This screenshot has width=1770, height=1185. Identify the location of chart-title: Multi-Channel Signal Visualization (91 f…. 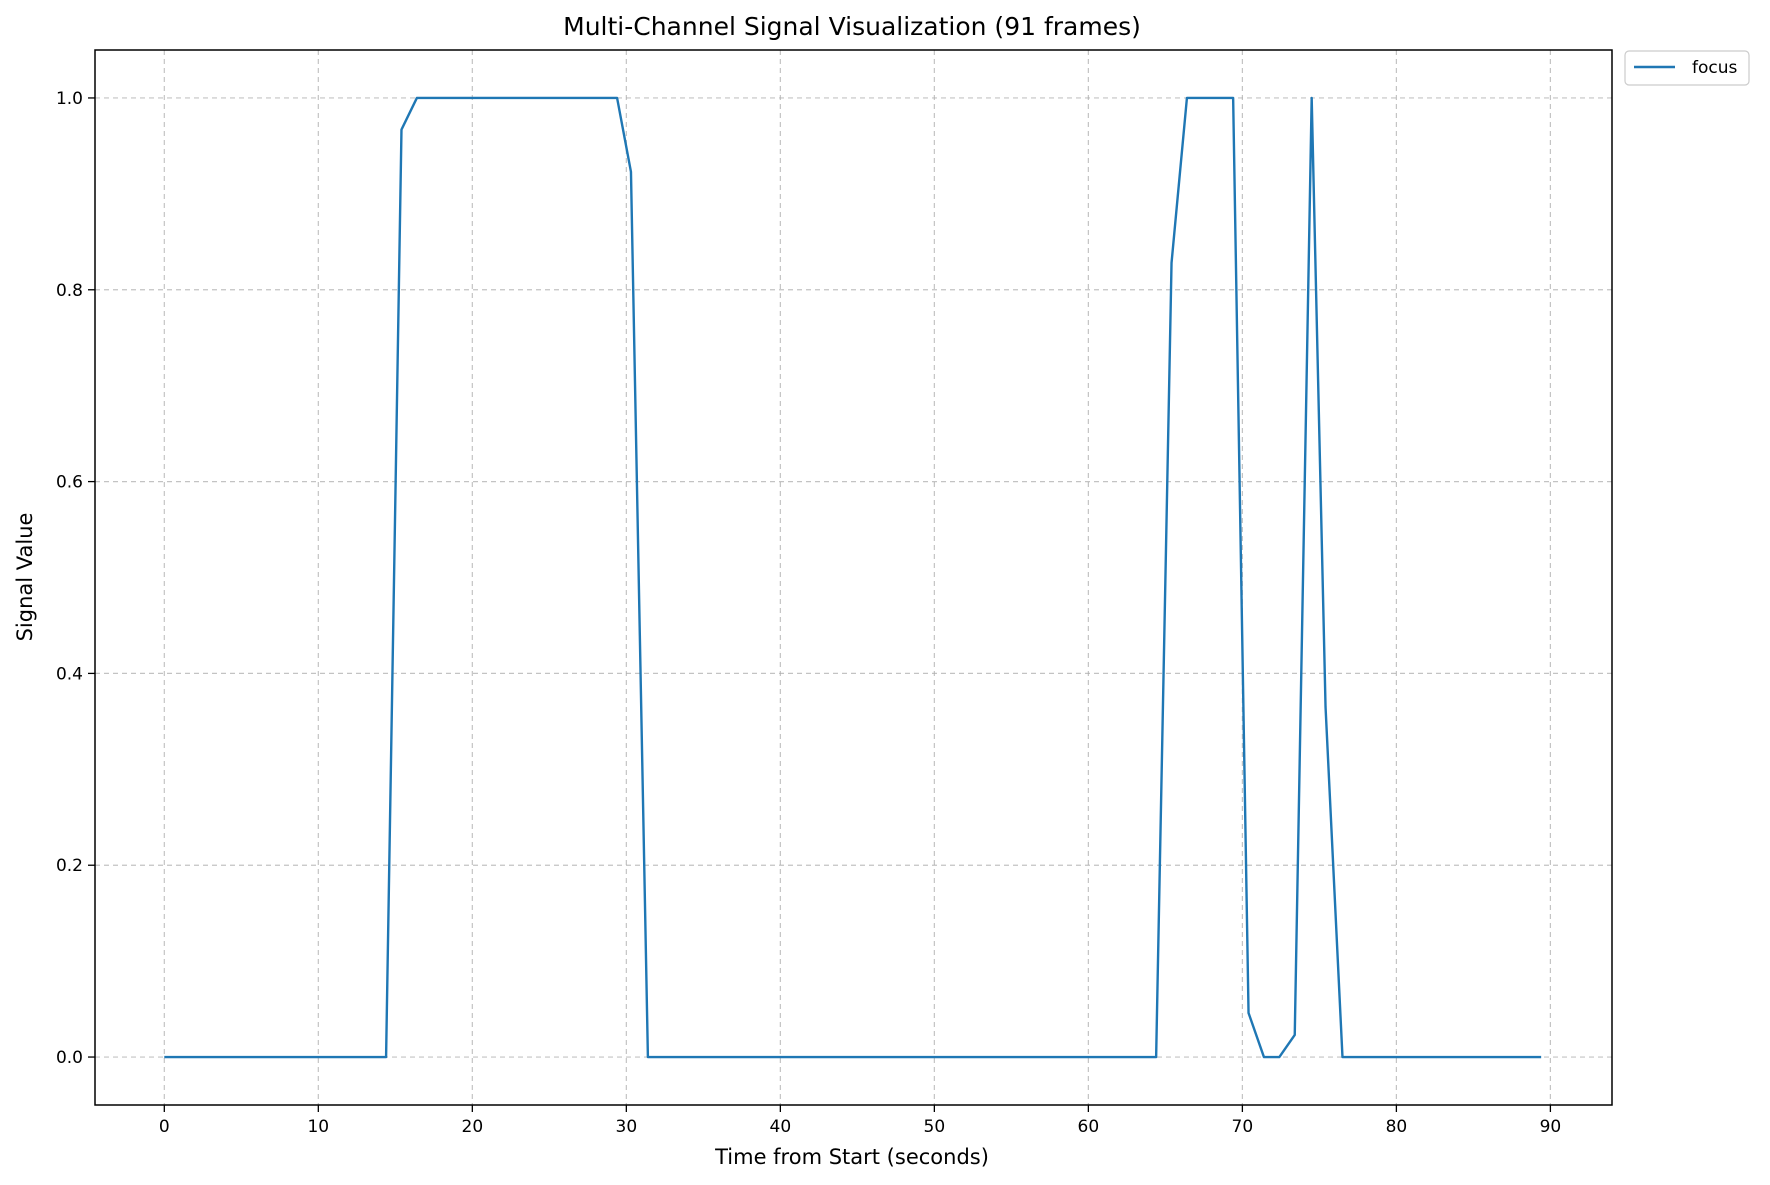
(852, 26).